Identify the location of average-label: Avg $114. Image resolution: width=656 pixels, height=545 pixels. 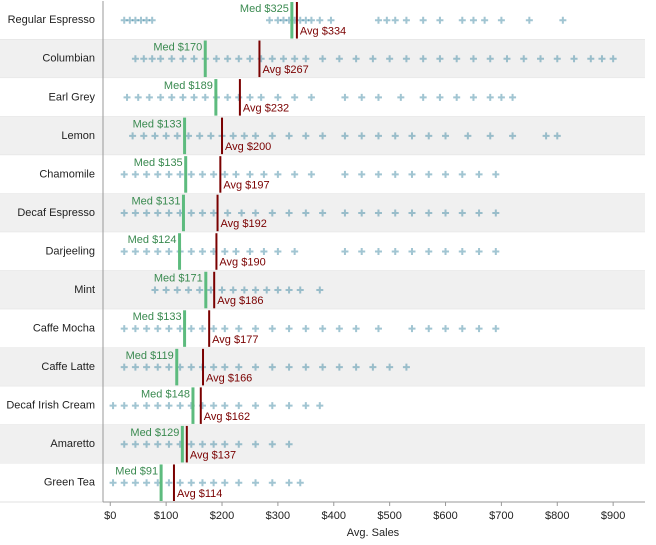
(199, 494).